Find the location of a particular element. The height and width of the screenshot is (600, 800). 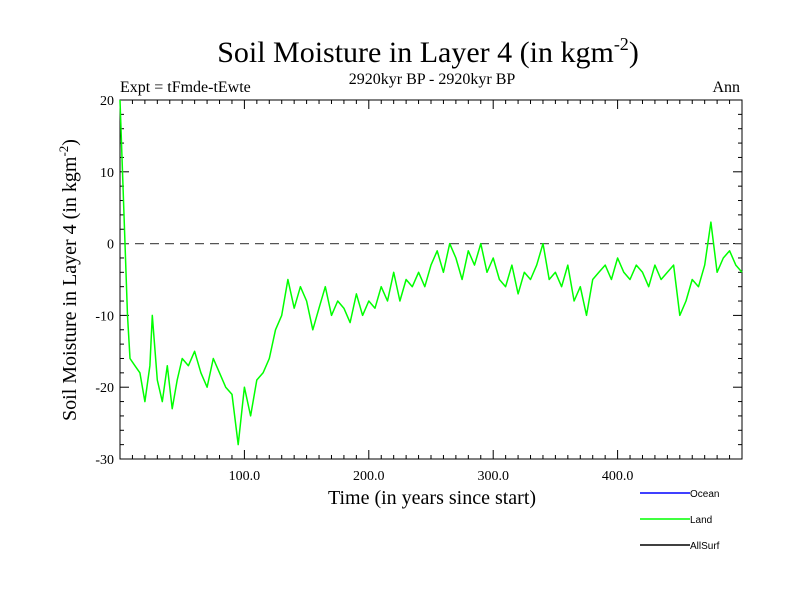

x-tick-label: 400.0 is located at coordinates (618, 476).